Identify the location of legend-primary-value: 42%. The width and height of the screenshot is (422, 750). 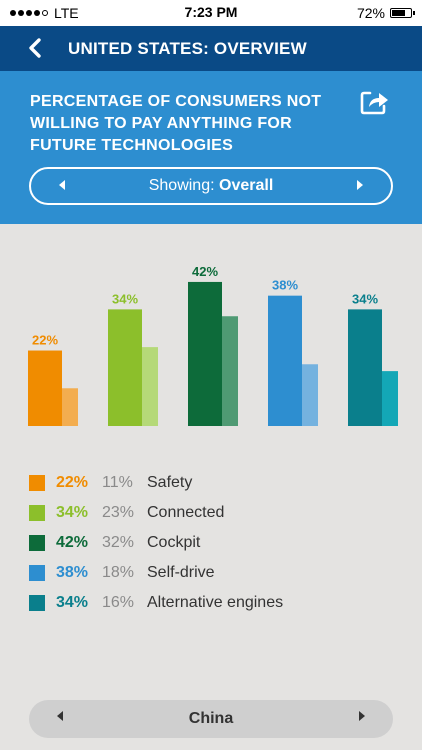
(72, 542).